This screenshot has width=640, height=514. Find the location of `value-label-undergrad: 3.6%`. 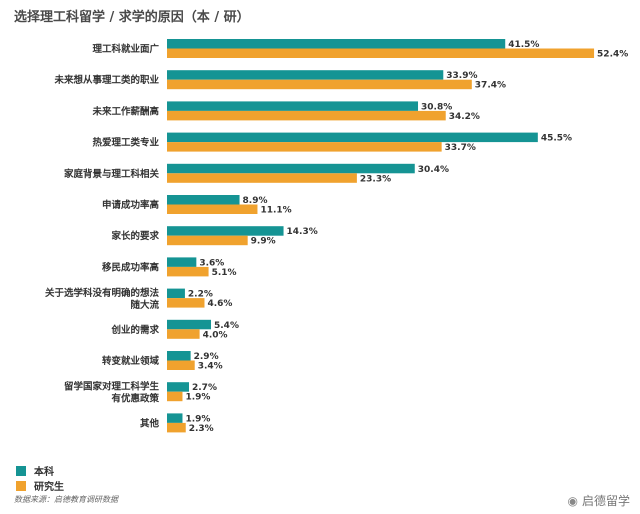

value-label-undergrad: 3.6% is located at coordinates (211, 263).